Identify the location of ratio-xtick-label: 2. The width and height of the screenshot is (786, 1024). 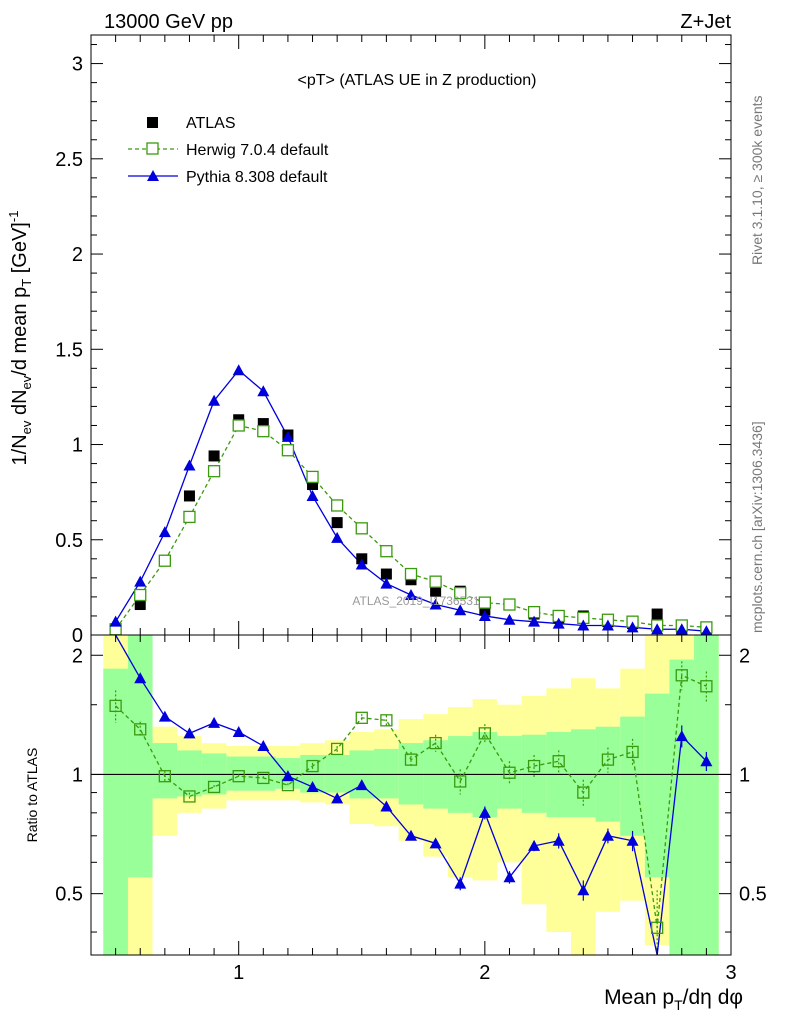
(484, 973).